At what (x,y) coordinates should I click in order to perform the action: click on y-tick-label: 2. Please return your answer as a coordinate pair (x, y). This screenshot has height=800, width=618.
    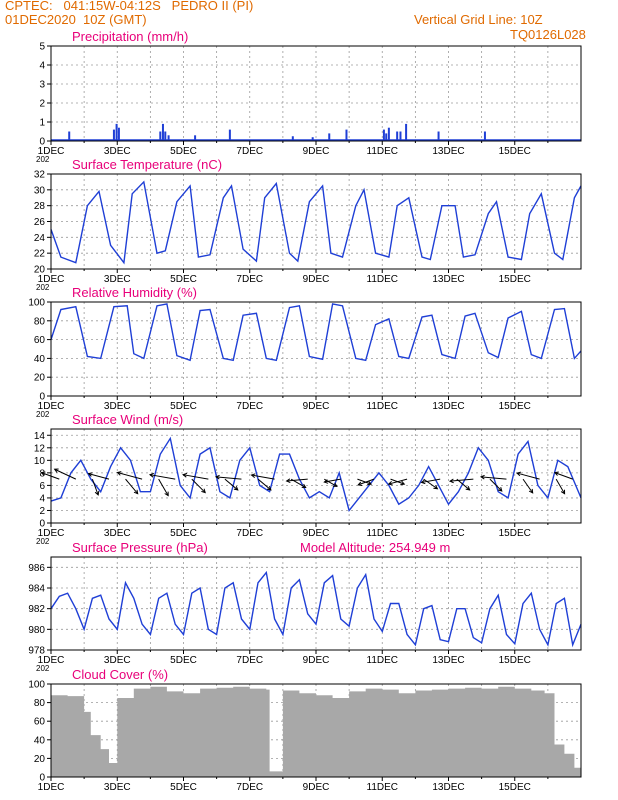
    Looking at the image, I should click on (42, 104).